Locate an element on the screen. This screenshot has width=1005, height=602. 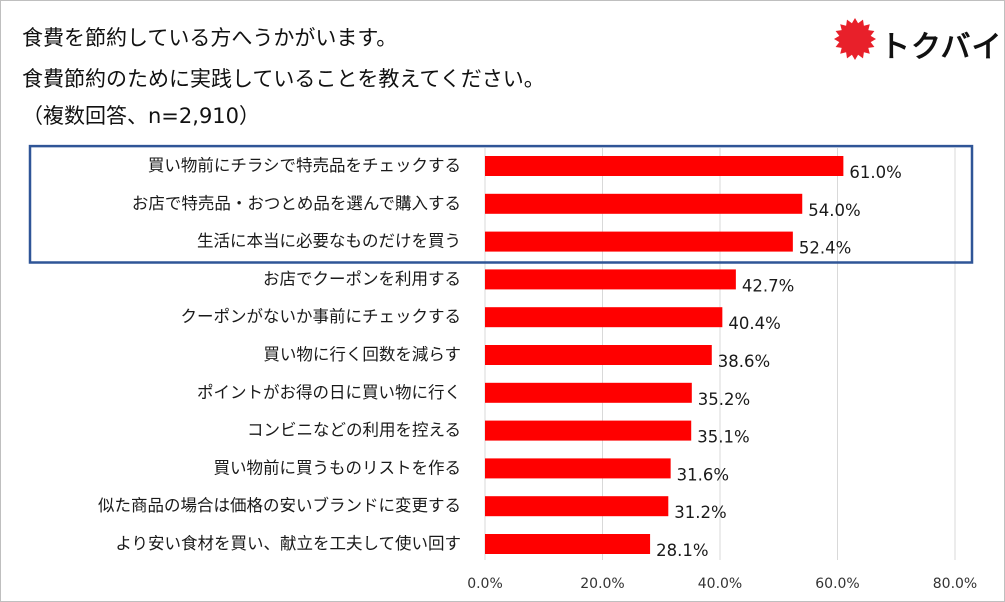
data-label: 28.1% is located at coordinates (682, 550).